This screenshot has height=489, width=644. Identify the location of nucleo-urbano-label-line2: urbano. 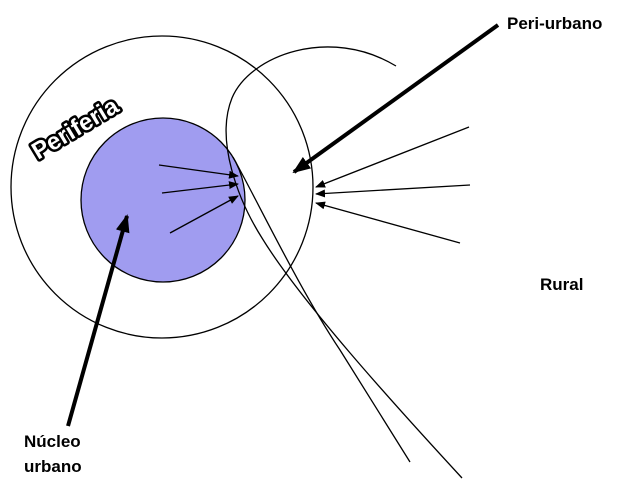
(53, 466).